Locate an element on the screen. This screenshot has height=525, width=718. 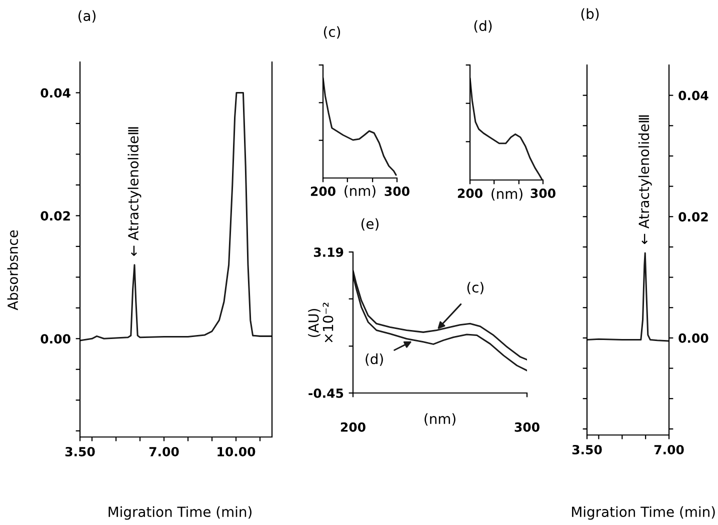
annotation: (c) is located at coordinates (475, 288).